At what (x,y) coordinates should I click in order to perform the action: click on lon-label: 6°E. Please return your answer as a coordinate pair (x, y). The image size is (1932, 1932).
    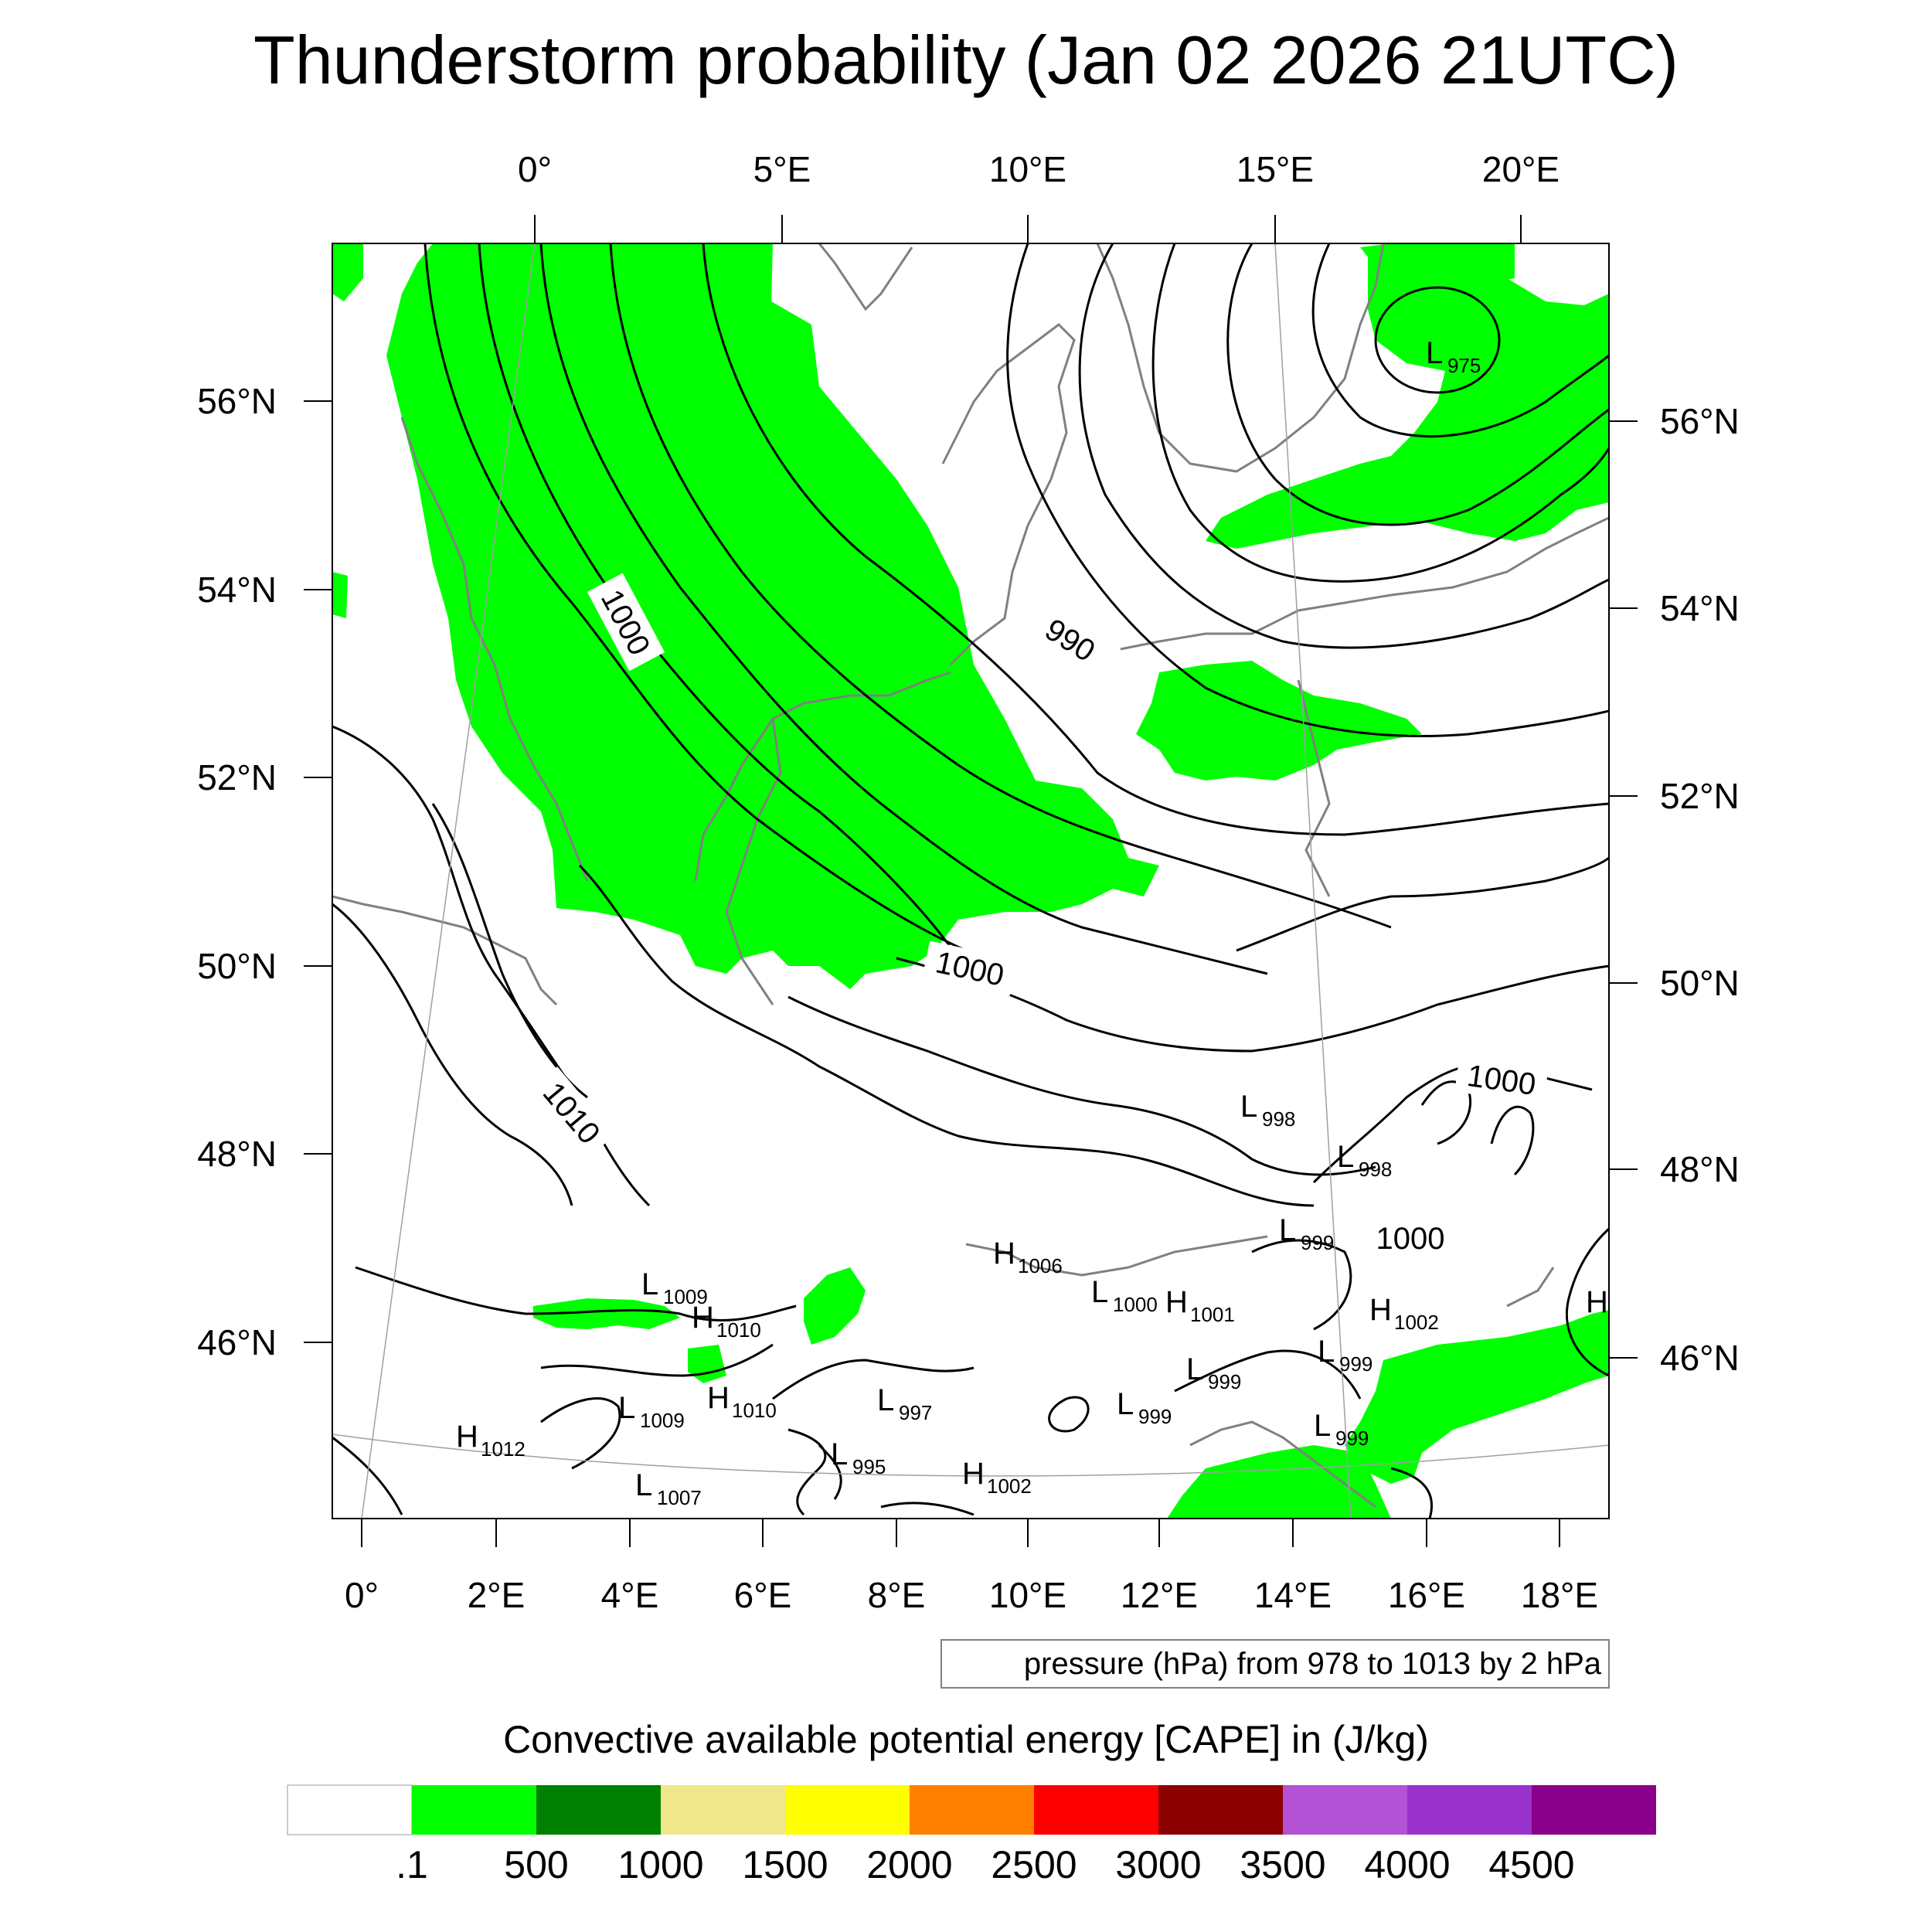
    Looking at the image, I should click on (763, 1595).